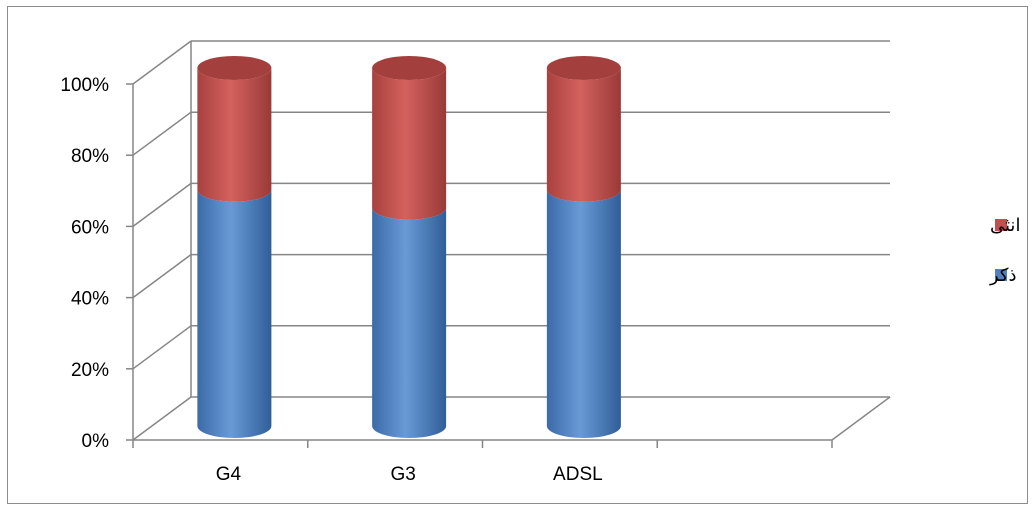 The width and height of the screenshot is (1035, 511). What do you see at coordinates (90, 227) in the screenshot?
I see `y-tick-label: 60%` at bounding box center [90, 227].